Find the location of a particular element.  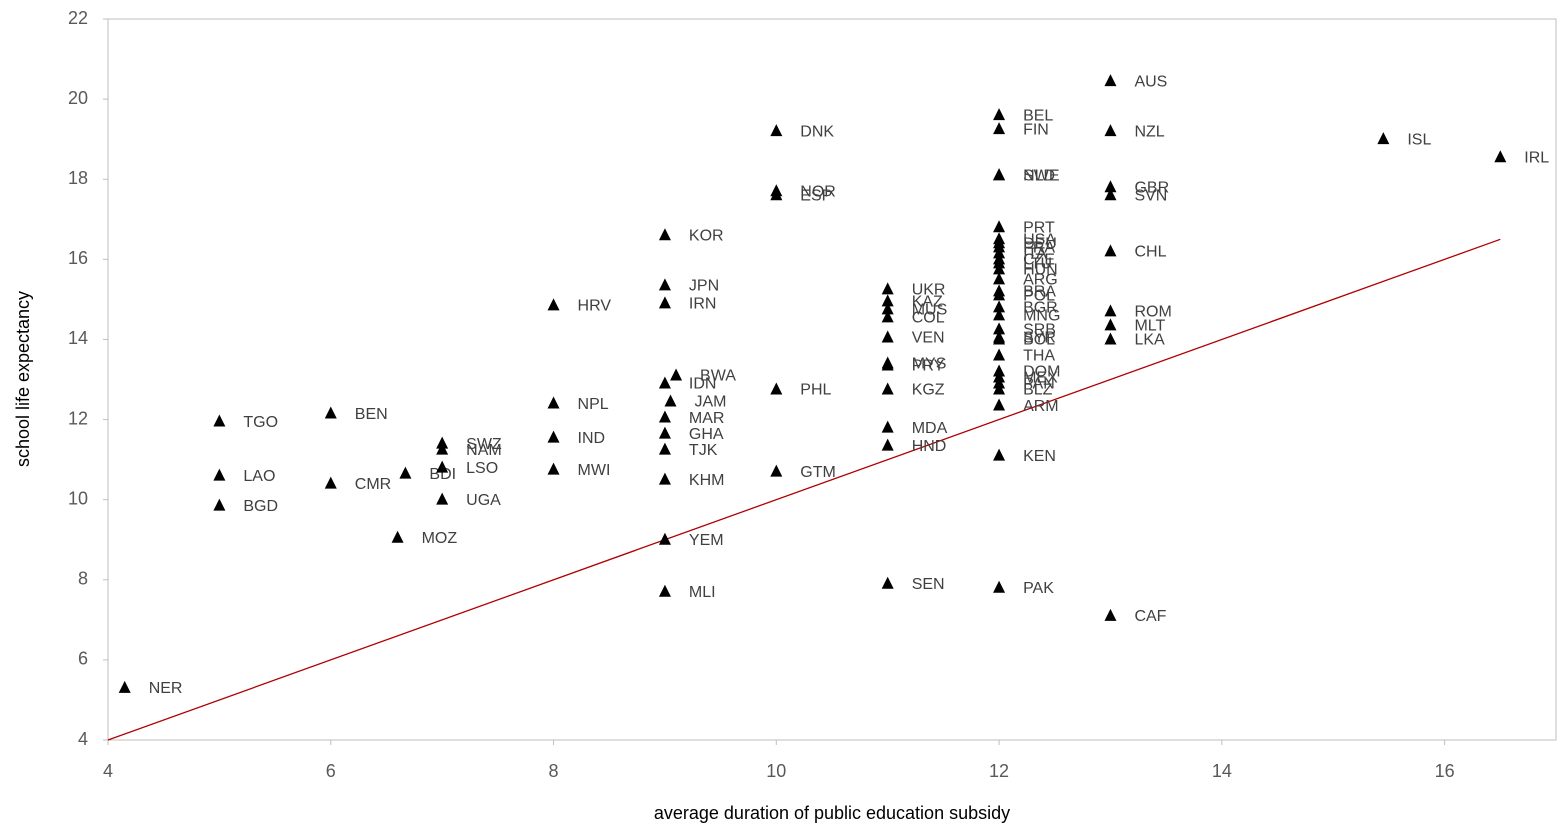

point-label: FIN is located at coordinates (1036, 129).